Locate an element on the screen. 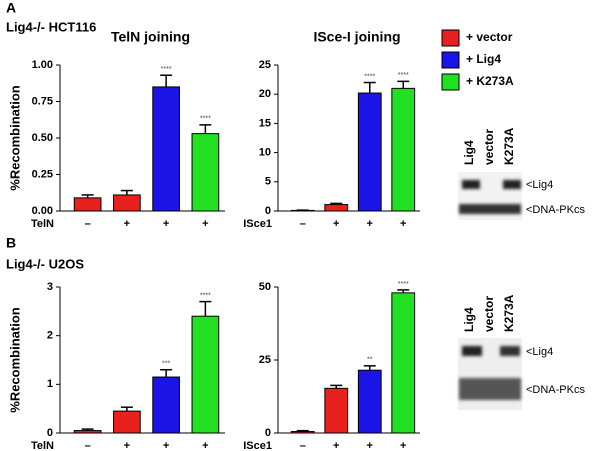  panel-letter: B is located at coordinates (11, 243).